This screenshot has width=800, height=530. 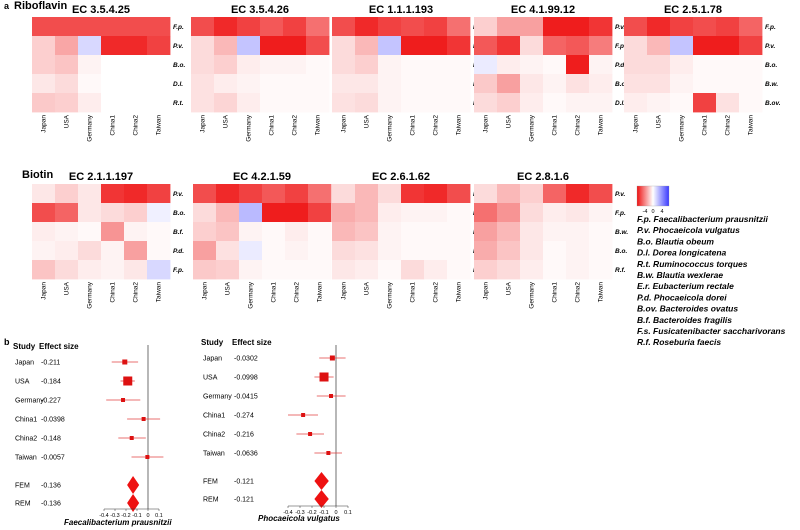 What do you see at coordinates (621, 232) in the screenshot?
I see `row-label: B.w.` at bounding box center [621, 232].